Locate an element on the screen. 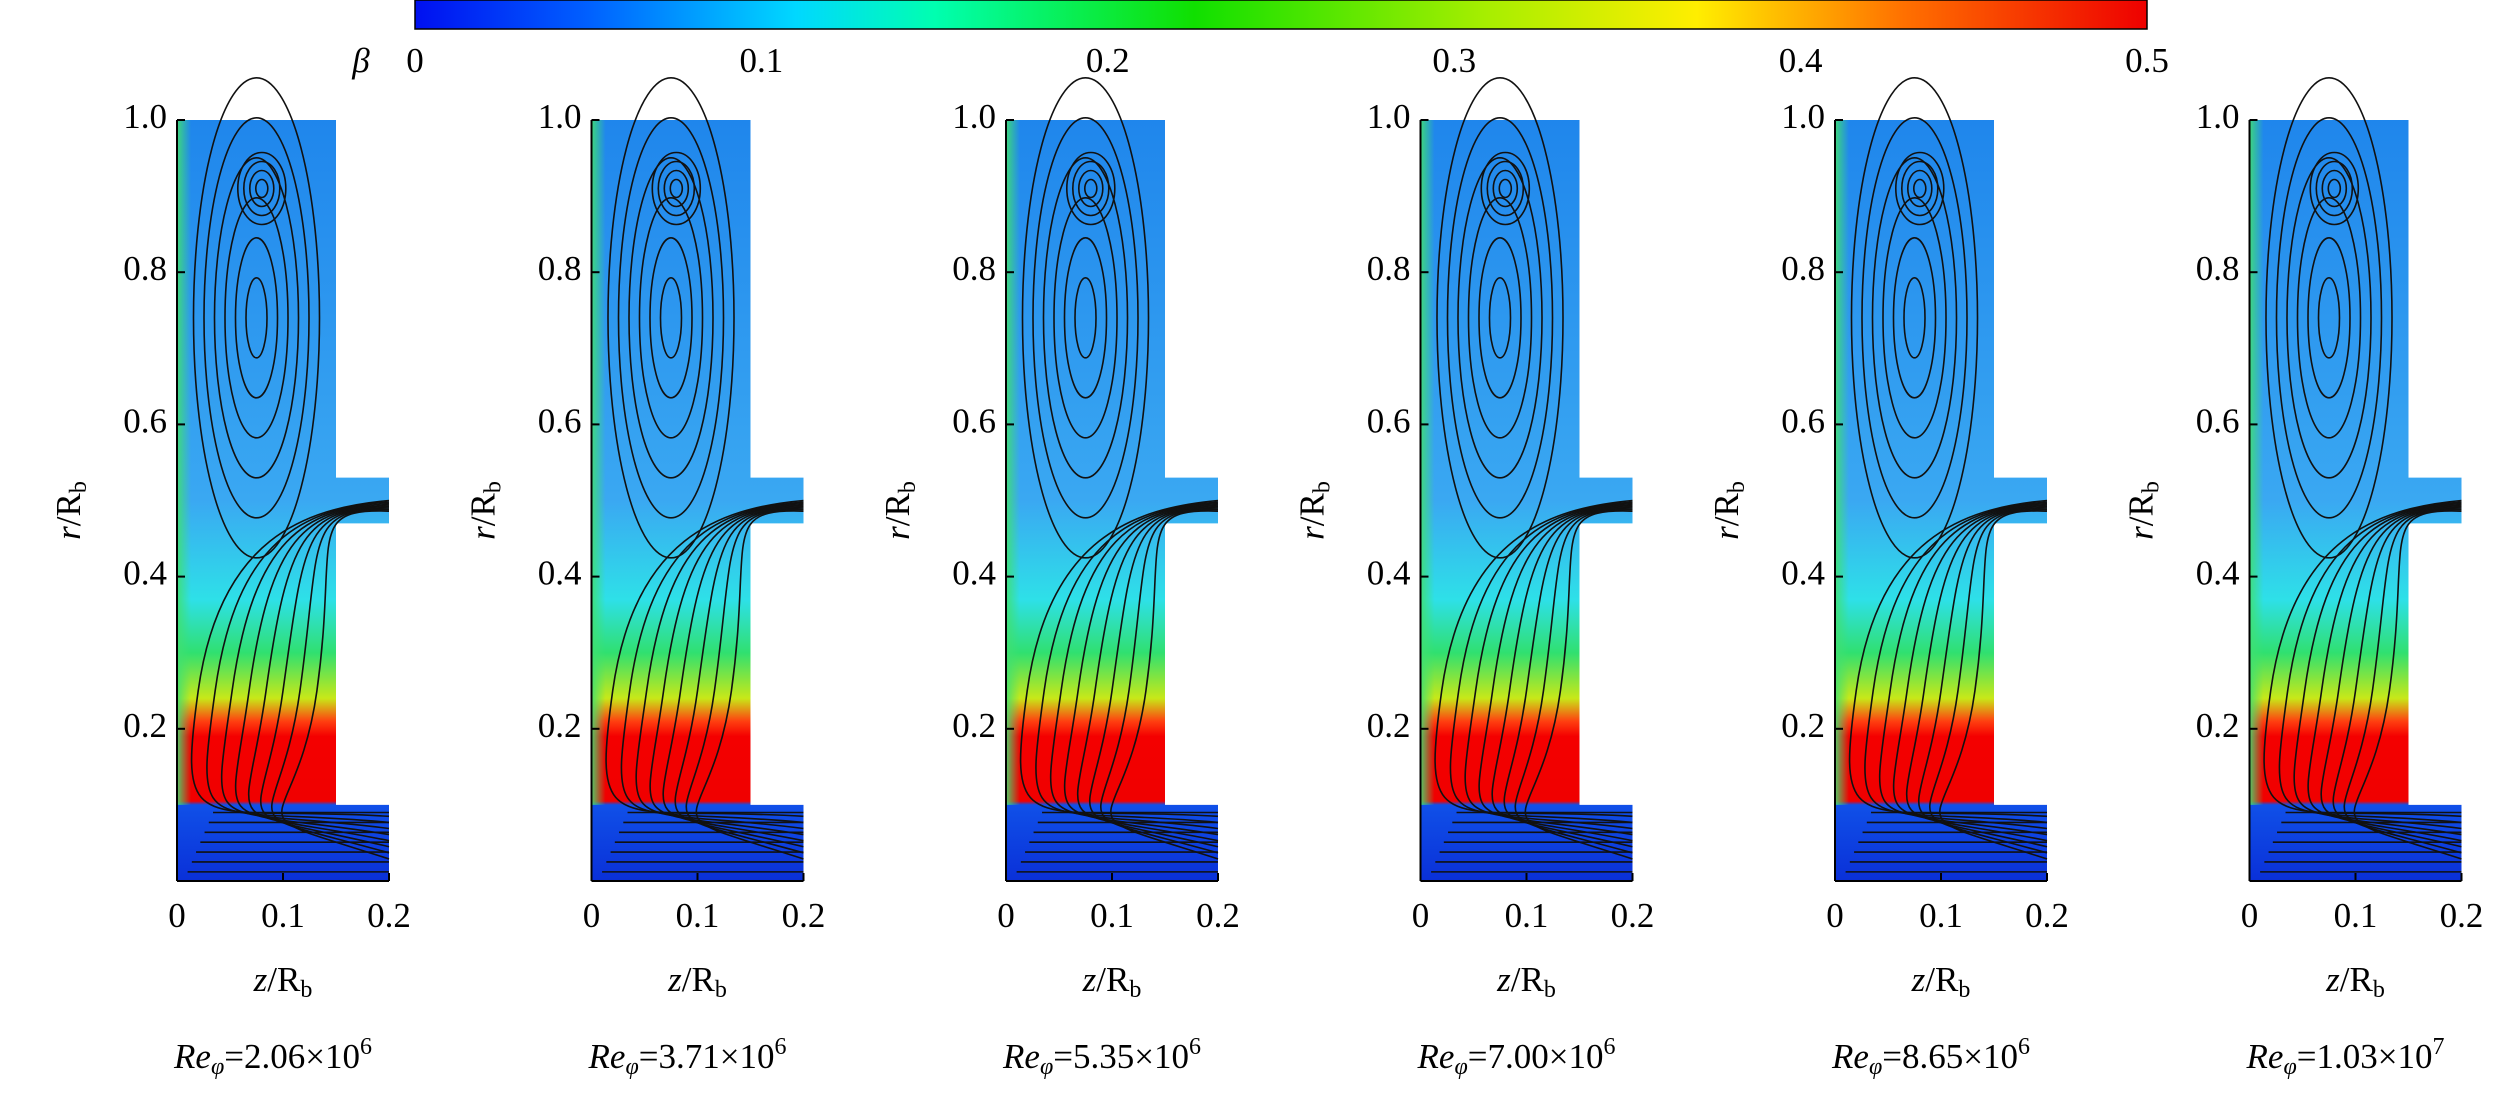  colorbar-tick-label: 0.4 is located at coordinates (1801, 60).